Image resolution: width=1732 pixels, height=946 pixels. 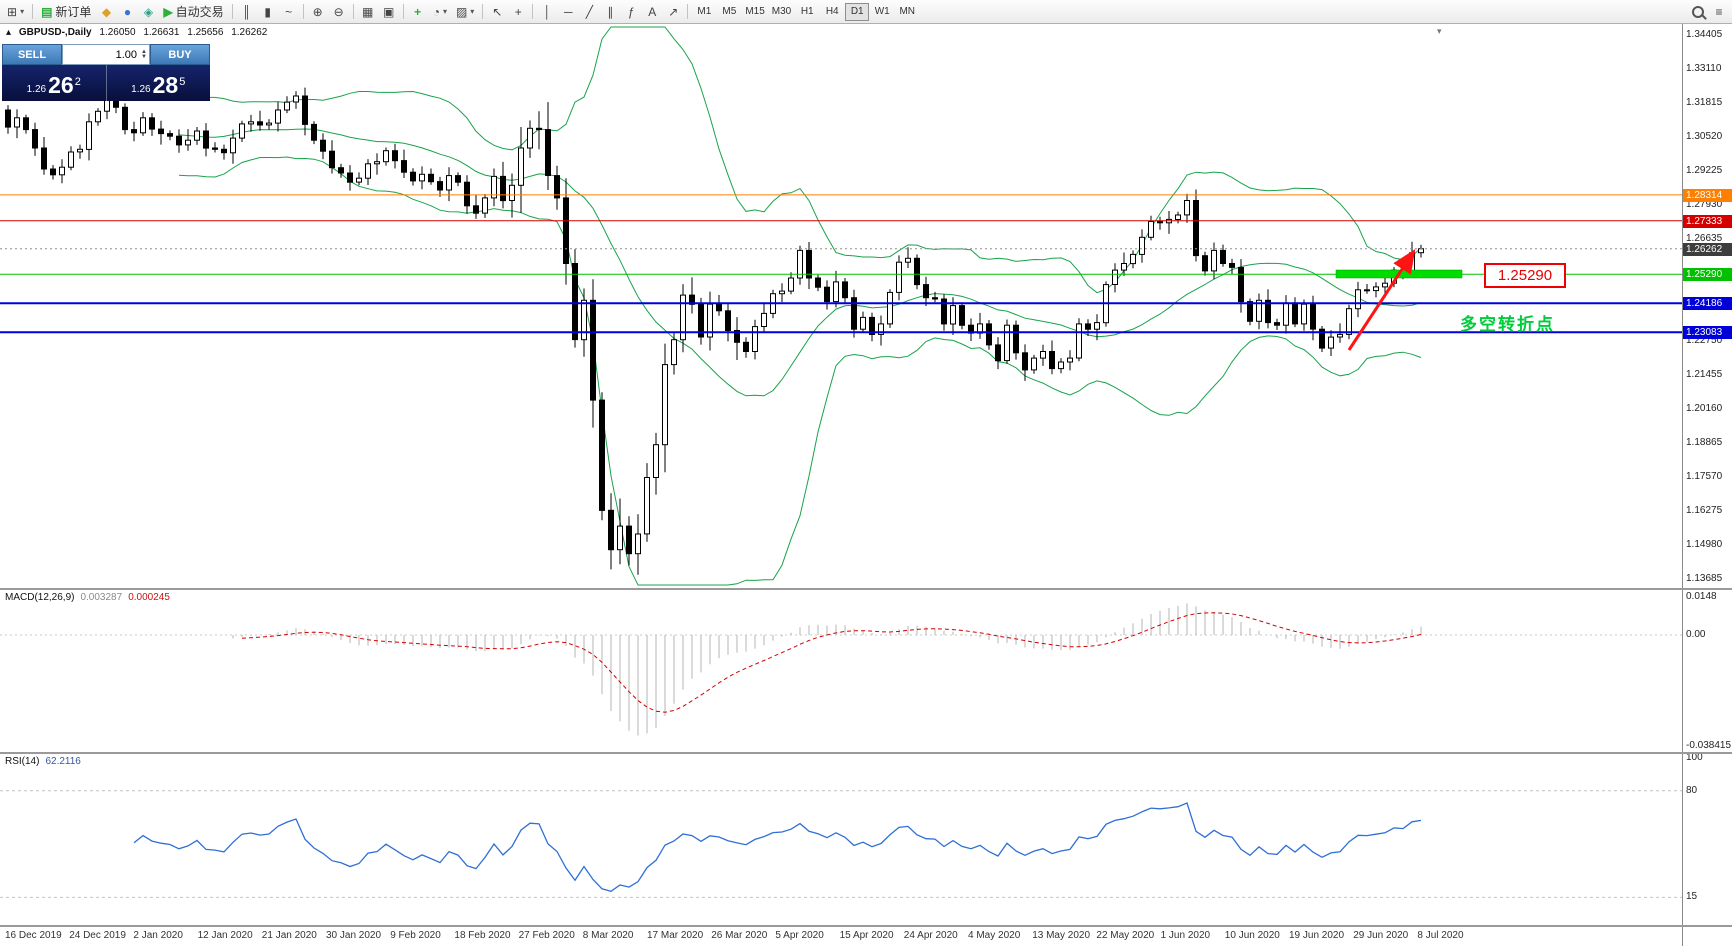 I want to click on macd-panel-splitter, so click(x=866, y=589).